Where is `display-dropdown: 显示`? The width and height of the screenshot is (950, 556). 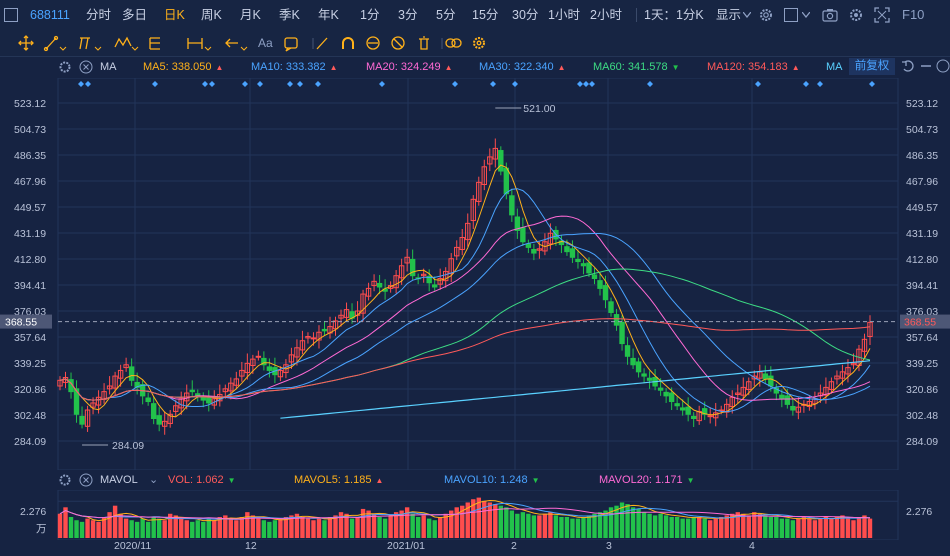
display-dropdown: 显示 is located at coordinates (729, 15).